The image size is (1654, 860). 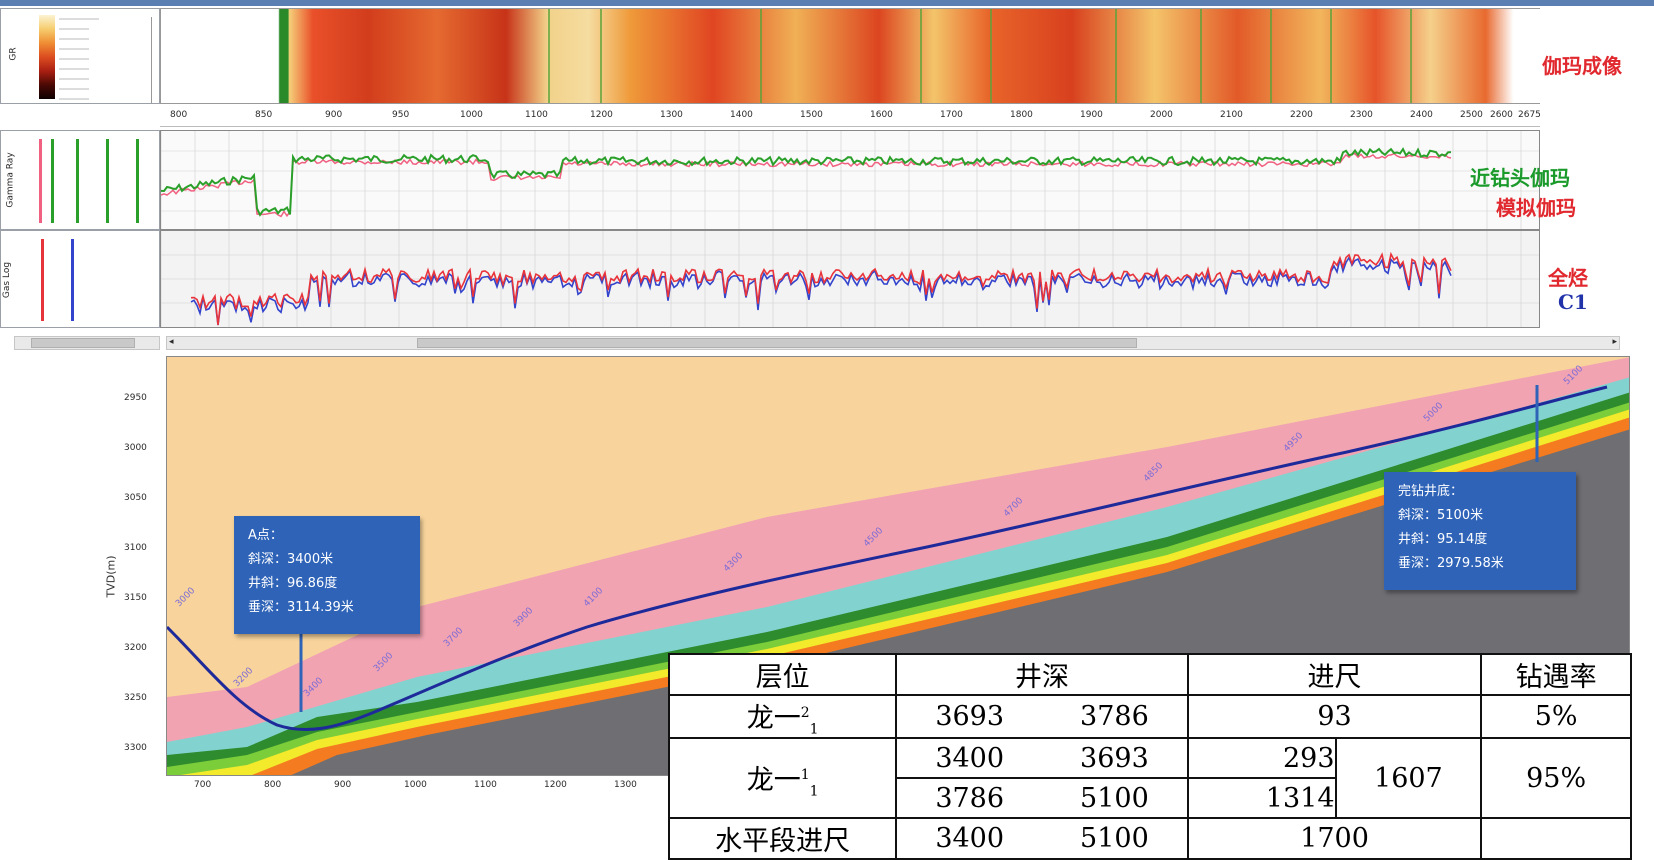 I want to click on gamma-legend-axis, so click(x=155, y=60).